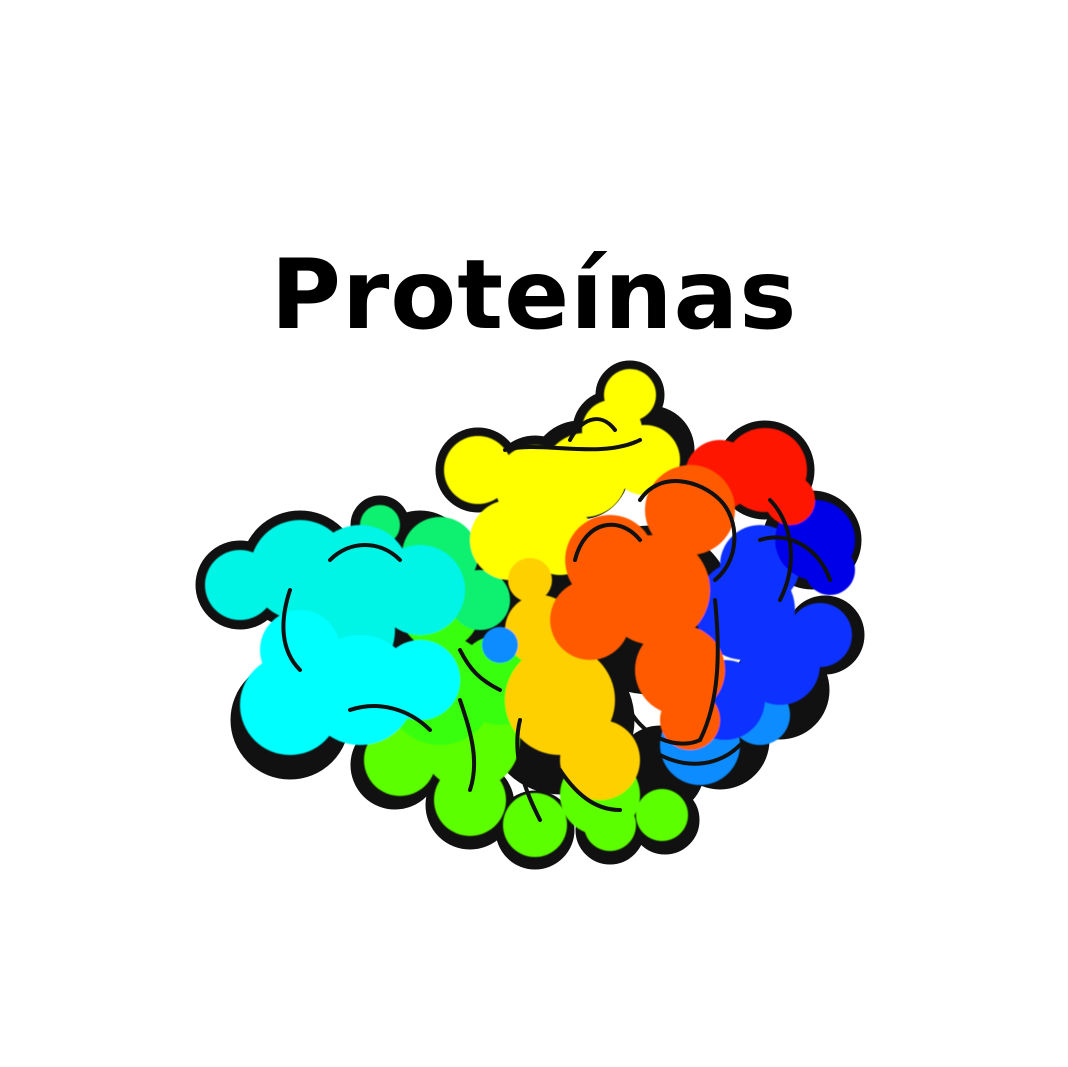 Image resolution: width=1068 pixels, height=1067 pixels. I want to click on page-title: Proteínas, so click(534, 295).